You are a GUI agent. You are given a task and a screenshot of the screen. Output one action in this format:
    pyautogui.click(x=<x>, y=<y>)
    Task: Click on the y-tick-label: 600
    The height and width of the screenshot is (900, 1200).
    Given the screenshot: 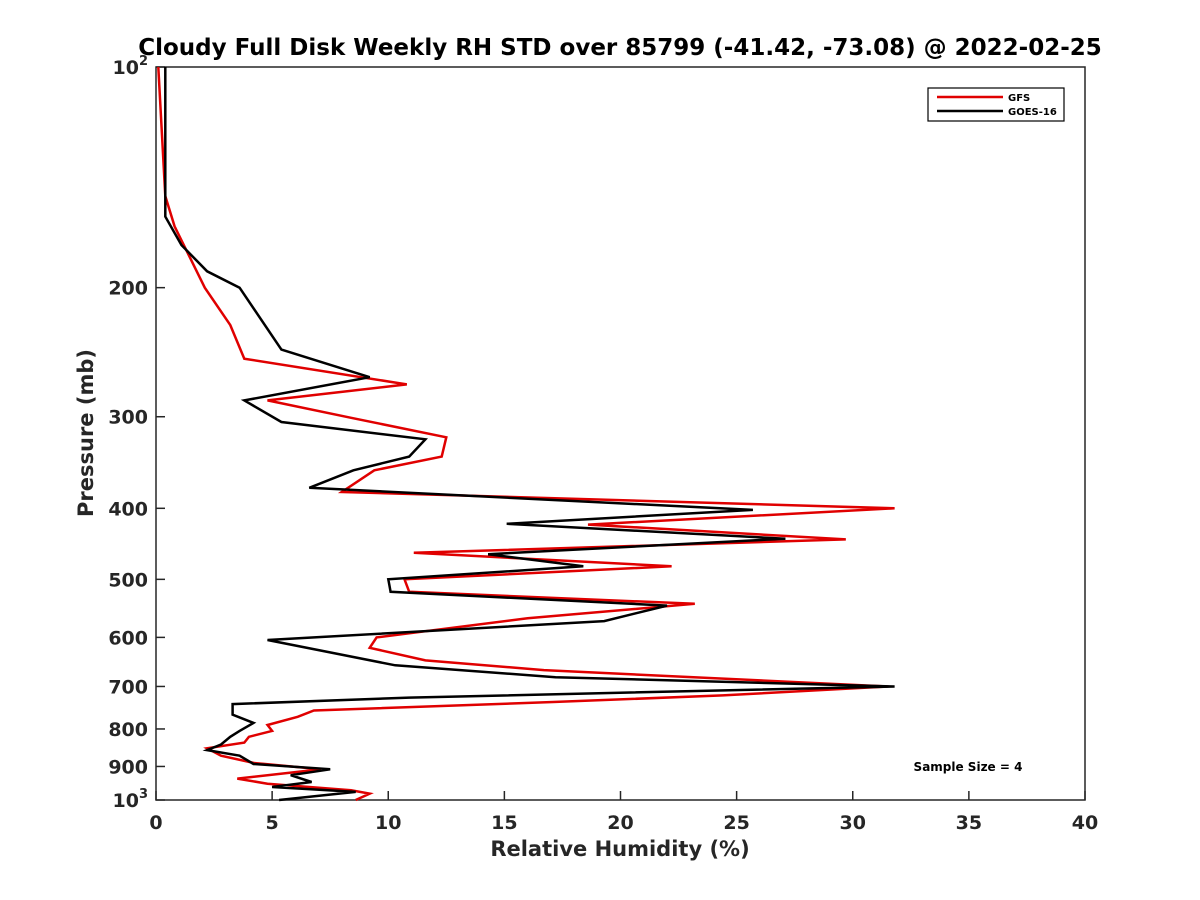 What is the action you would take?
    pyautogui.click(x=128, y=638)
    